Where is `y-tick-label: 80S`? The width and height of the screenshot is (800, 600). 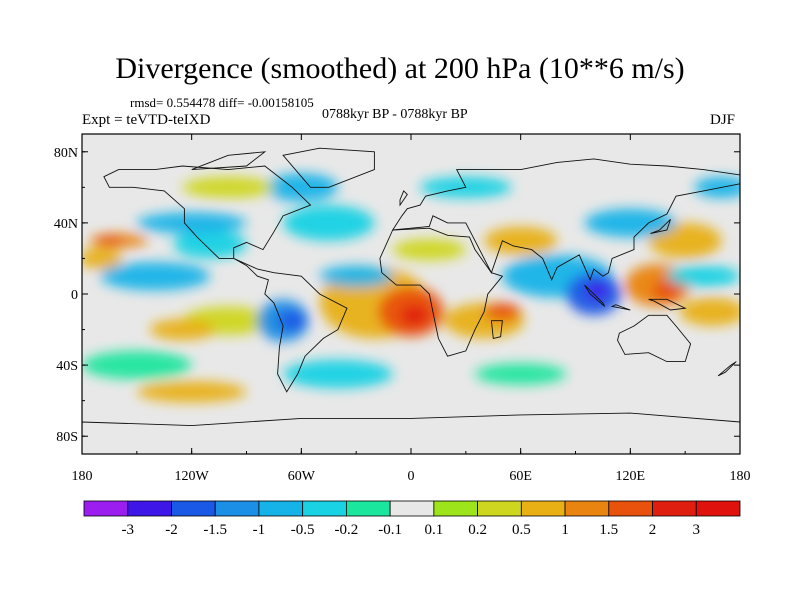
y-tick-label: 80S is located at coordinates (67, 437).